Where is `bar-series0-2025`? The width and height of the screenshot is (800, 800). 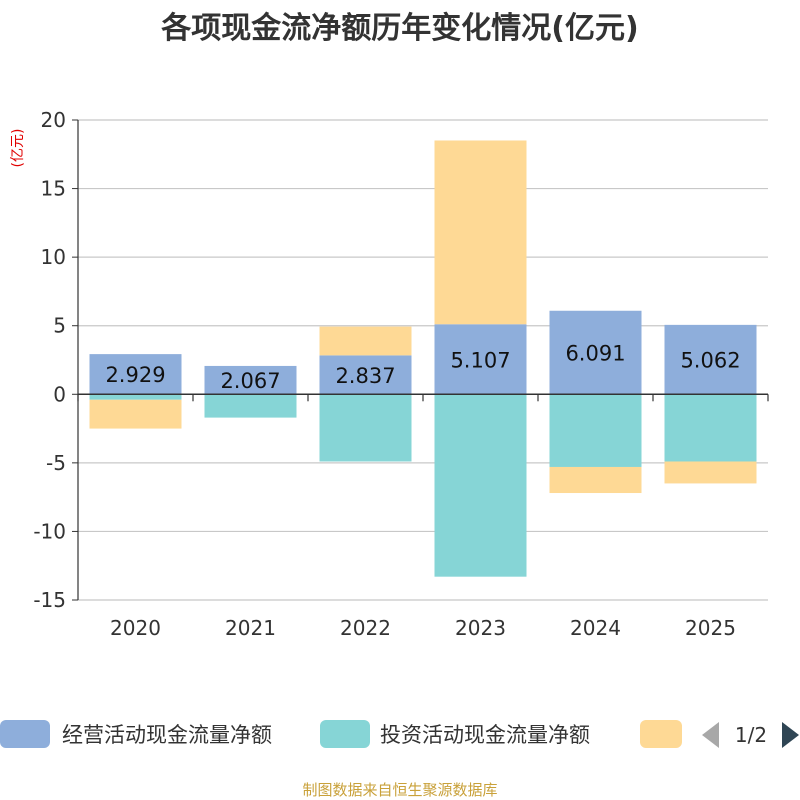
bar-series0-2025 is located at coordinates (710, 359).